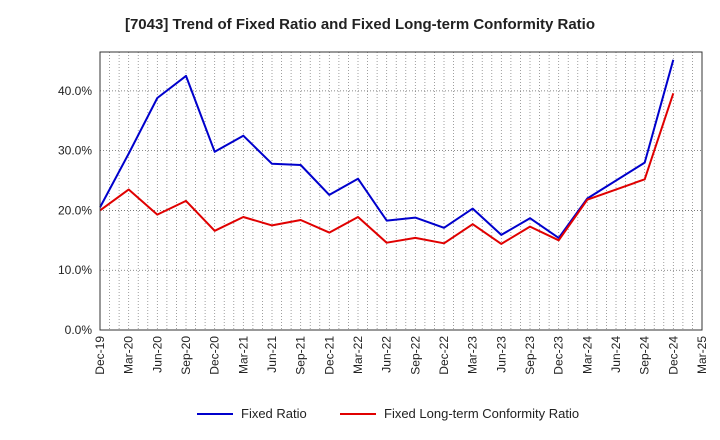  I want to click on y-tick-label: 30.0%, so click(75, 151).